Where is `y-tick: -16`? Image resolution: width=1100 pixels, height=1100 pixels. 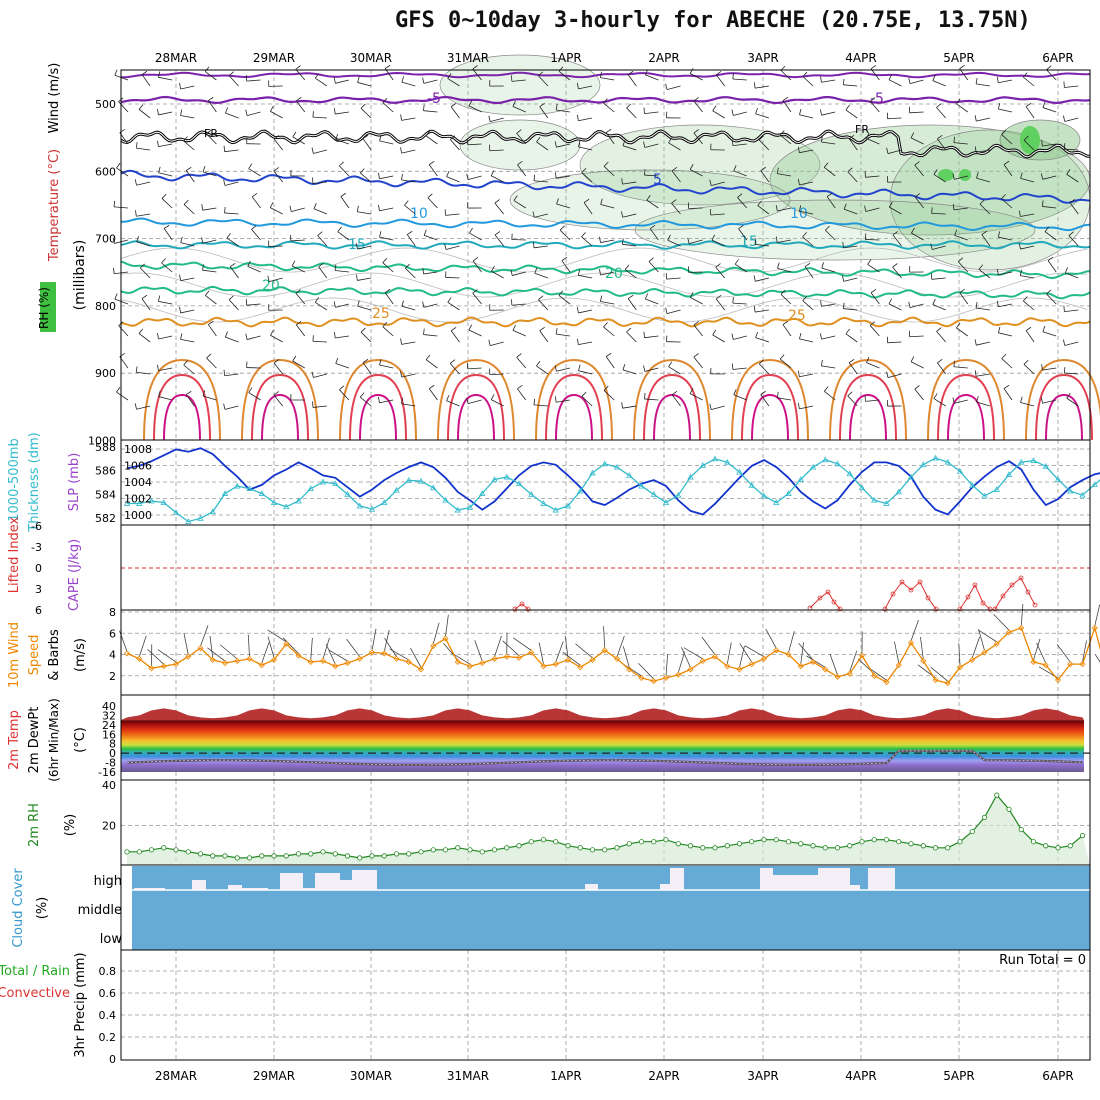
y-tick: -16 is located at coordinates (107, 772).